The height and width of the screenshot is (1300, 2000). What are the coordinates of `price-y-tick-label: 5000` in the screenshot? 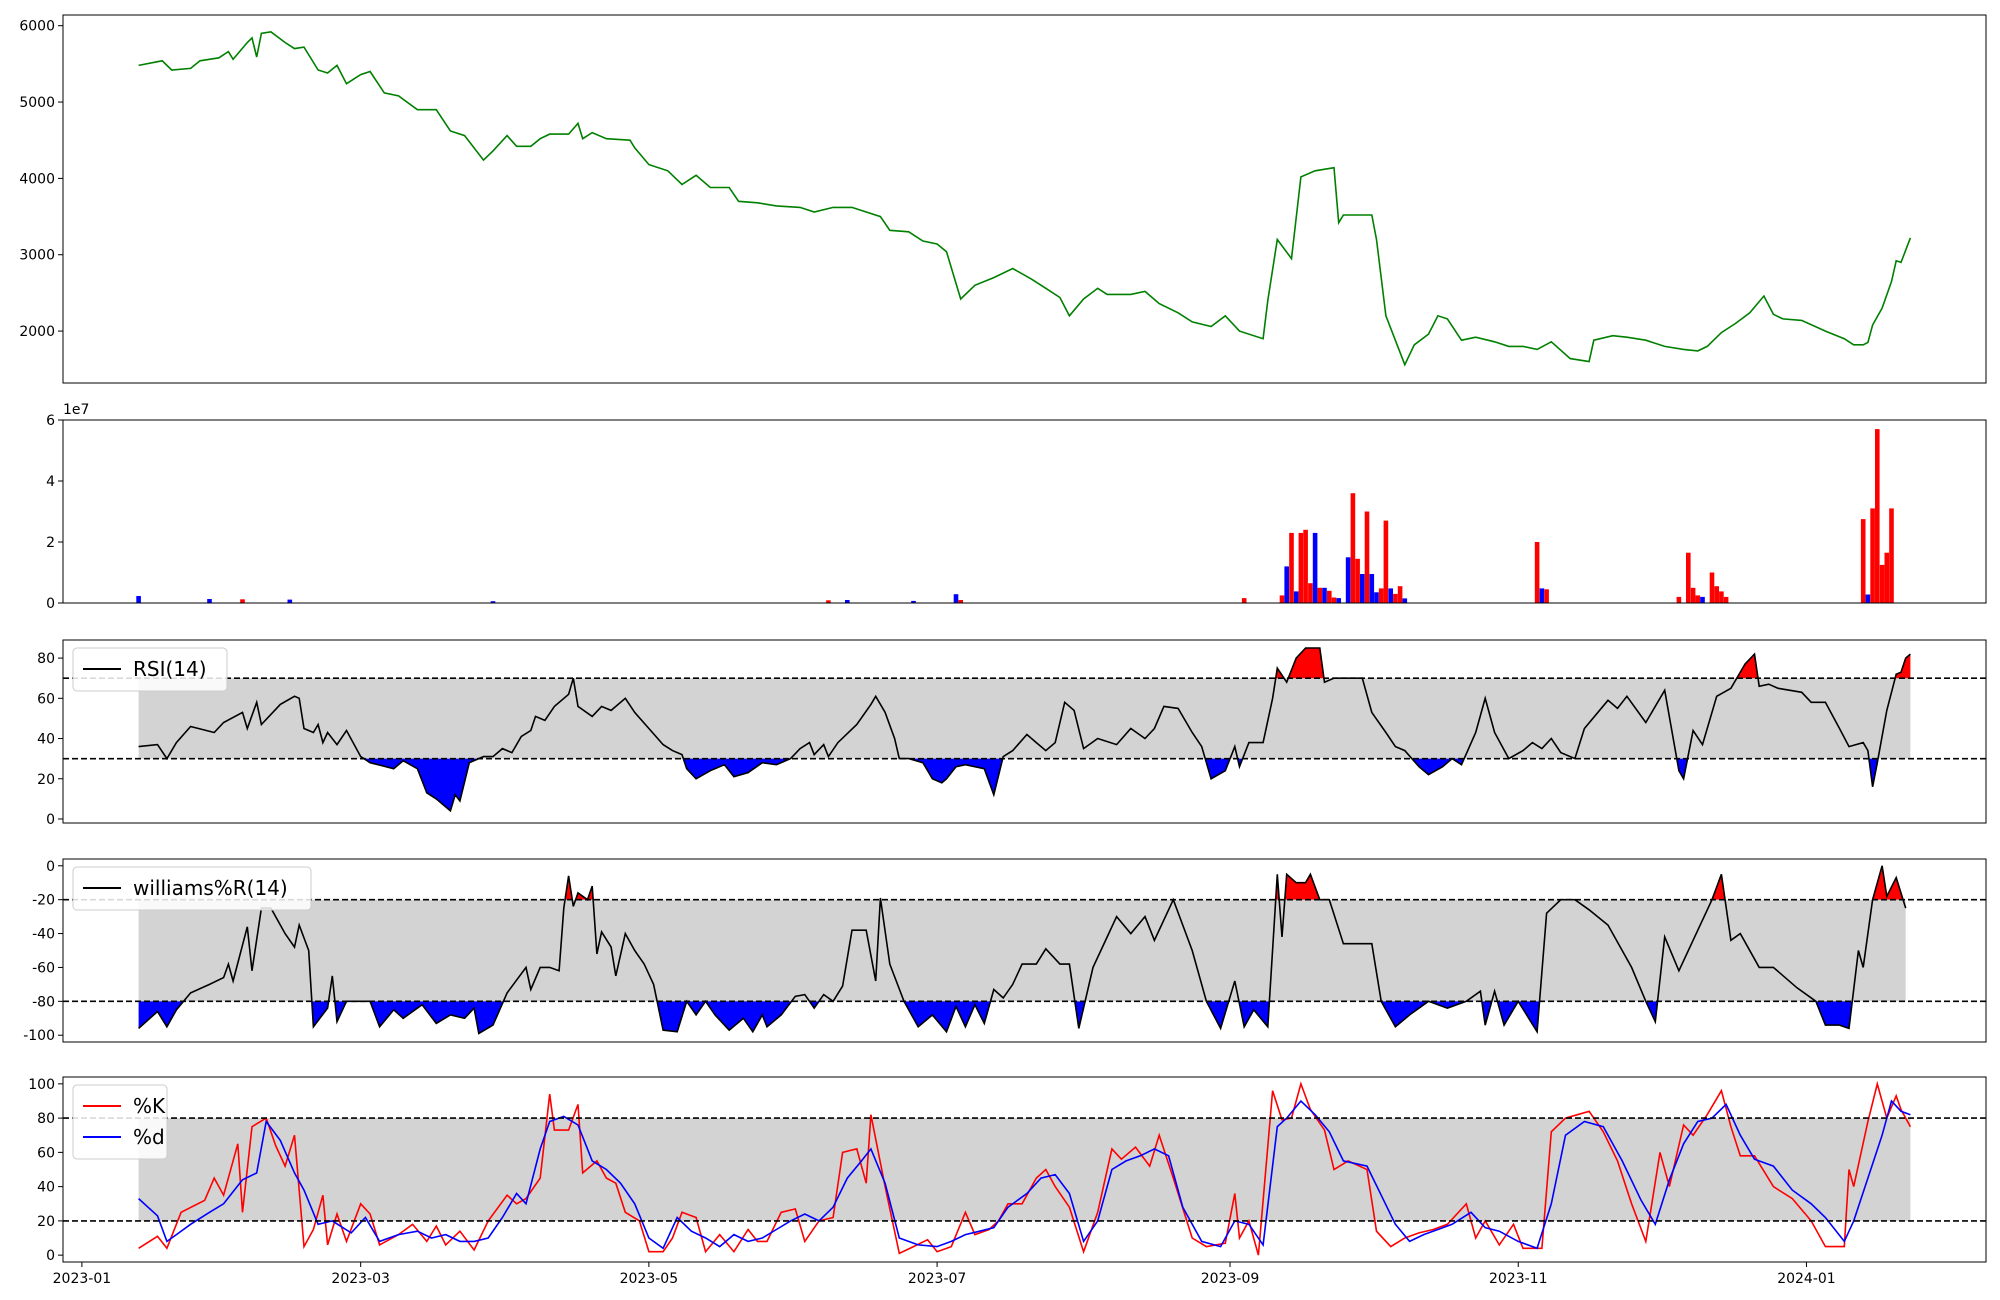 It's located at (37, 103).